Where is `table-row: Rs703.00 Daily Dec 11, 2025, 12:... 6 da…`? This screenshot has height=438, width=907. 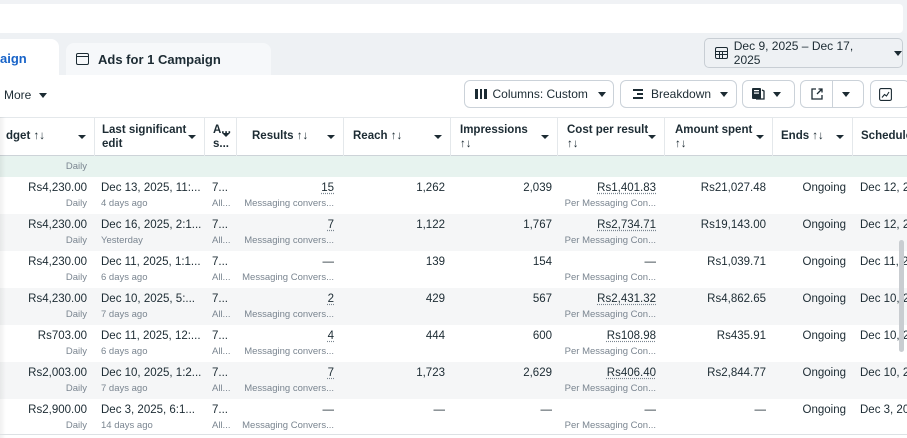
table-row: Rs703.00 Daily Dec 11, 2025, 12:... 6 da… is located at coordinates (472, 343).